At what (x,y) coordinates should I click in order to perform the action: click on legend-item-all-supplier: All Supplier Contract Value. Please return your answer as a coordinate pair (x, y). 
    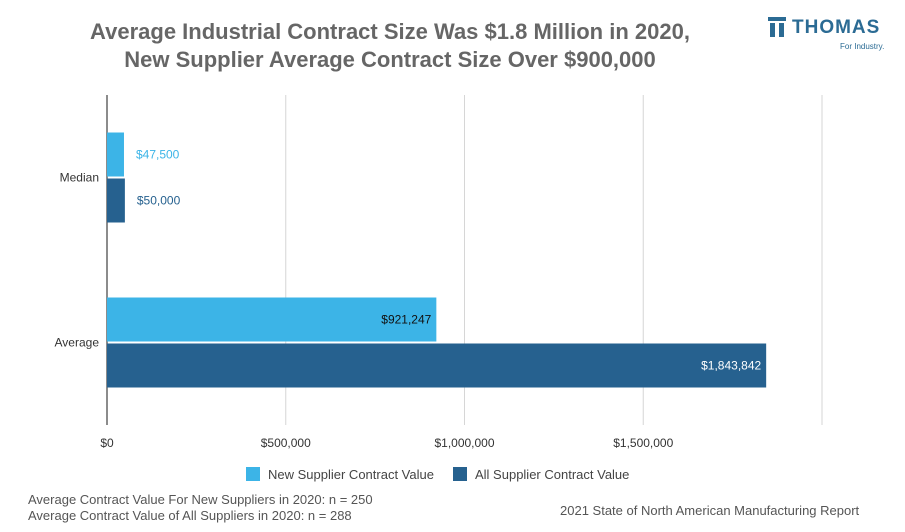
    Looking at the image, I should click on (541, 475).